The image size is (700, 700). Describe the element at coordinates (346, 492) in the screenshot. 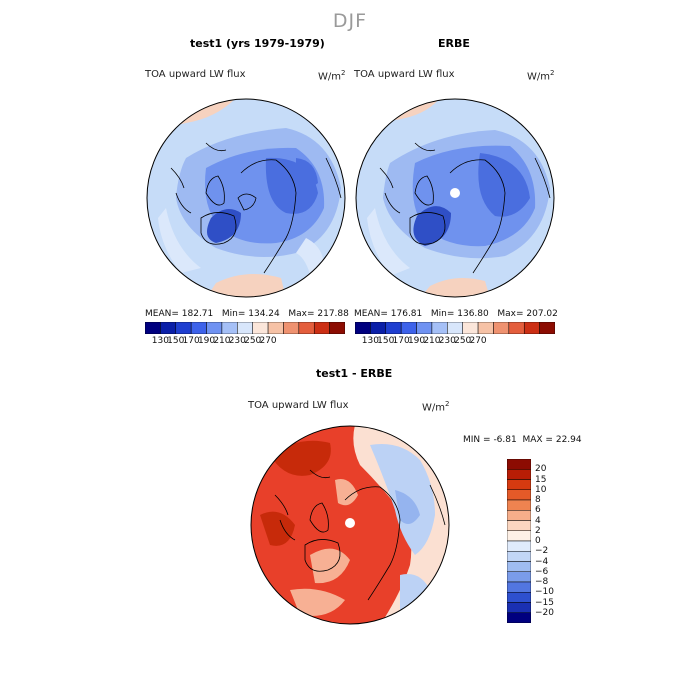

I see `field-light-n` at that location.